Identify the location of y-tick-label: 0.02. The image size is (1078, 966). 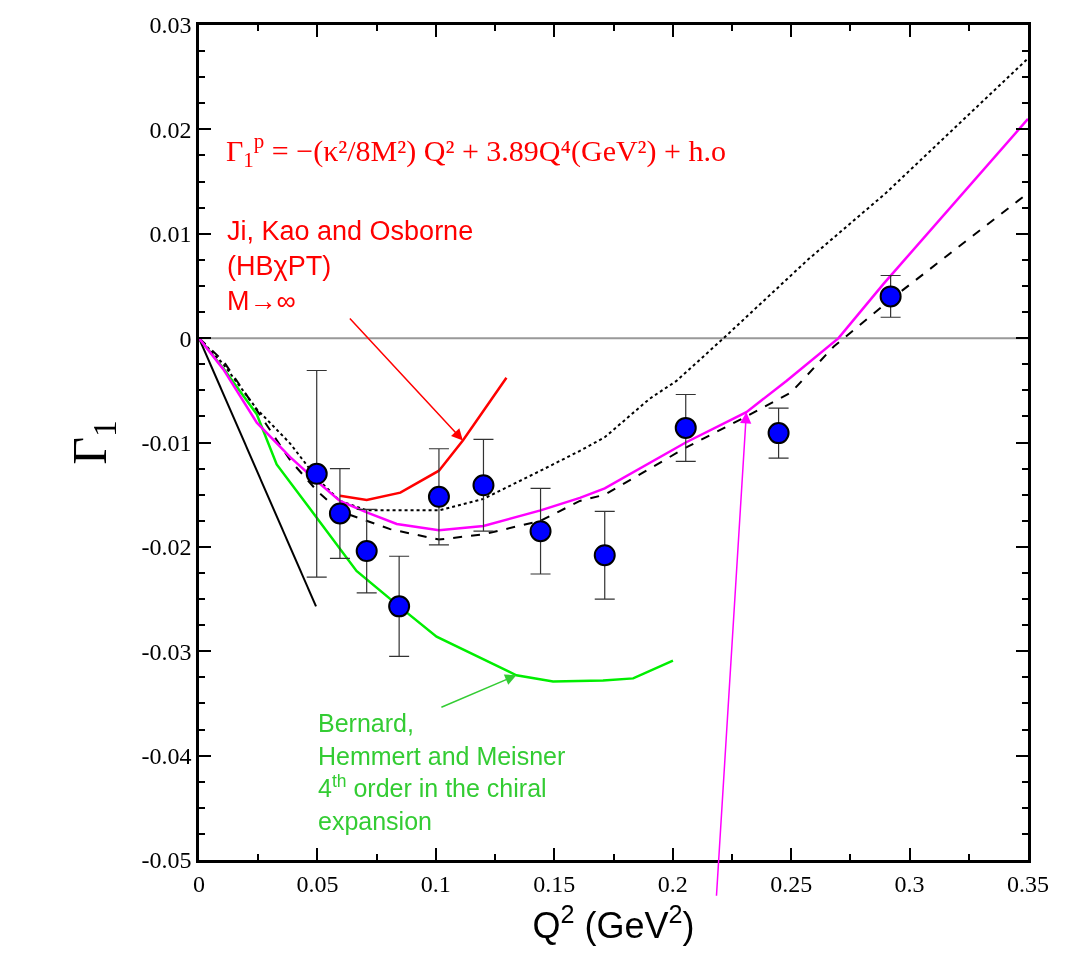
(170, 129).